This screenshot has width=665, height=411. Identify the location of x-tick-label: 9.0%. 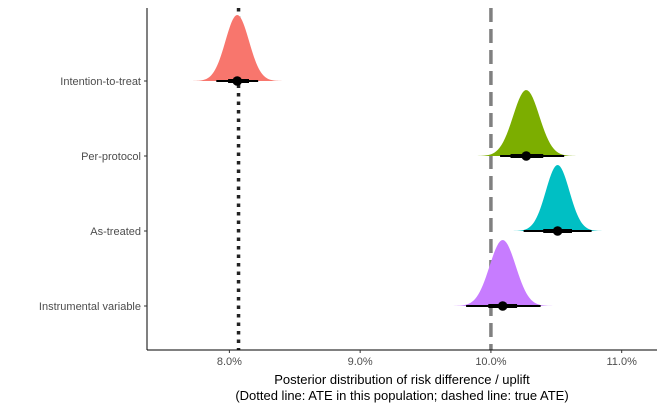
(360, 362).